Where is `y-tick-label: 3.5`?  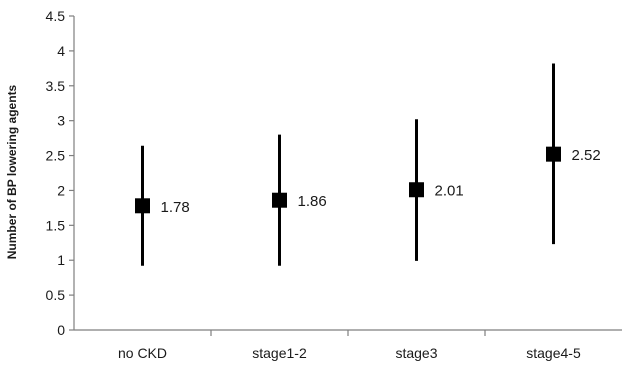
y-tick-label: 3.5 is located at coordinates (56, 86).